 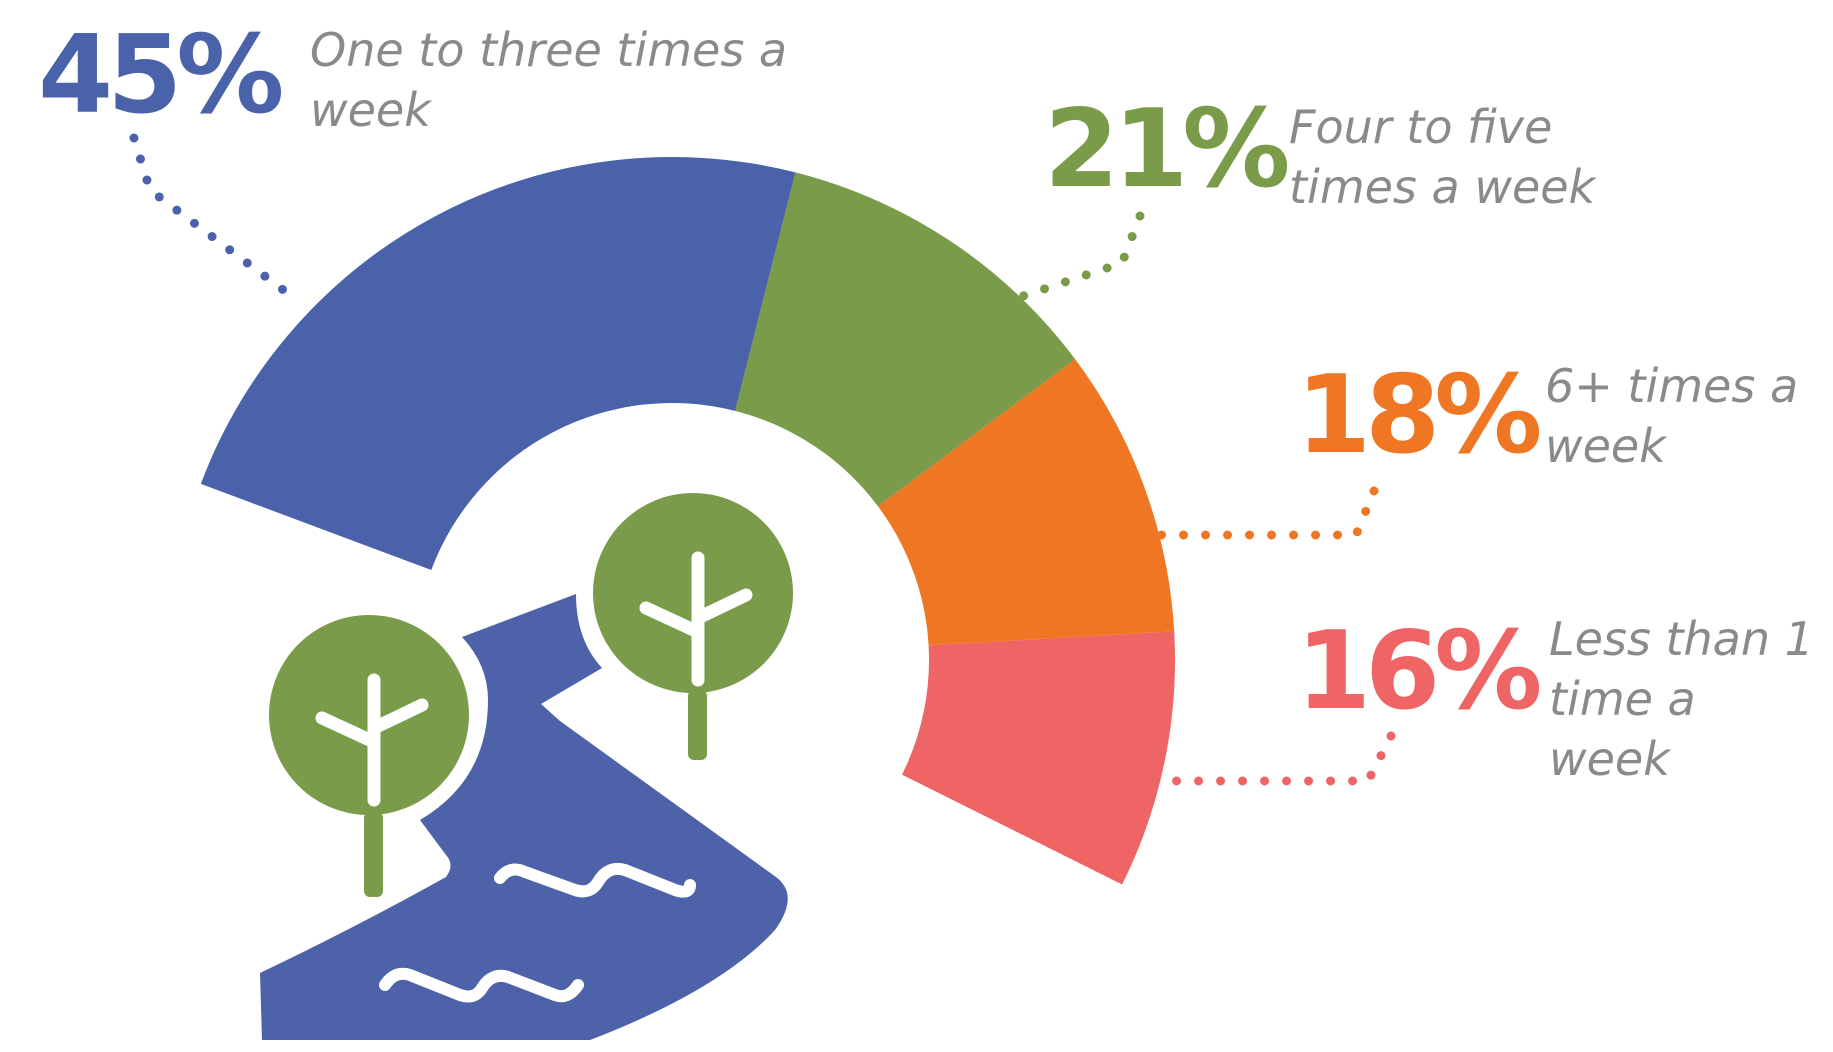 I want to click on value-label: 45%, so click(x=161, y=75).